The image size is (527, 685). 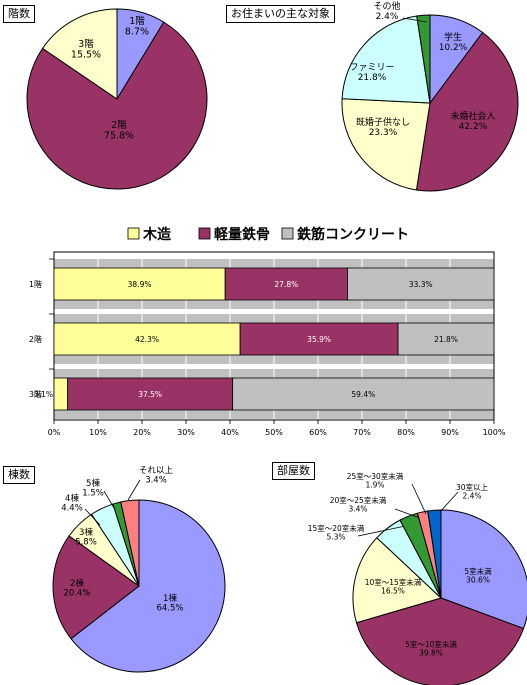 I want to click on stacked-xtick-label-0: 0%, so click(x=54, y=432).